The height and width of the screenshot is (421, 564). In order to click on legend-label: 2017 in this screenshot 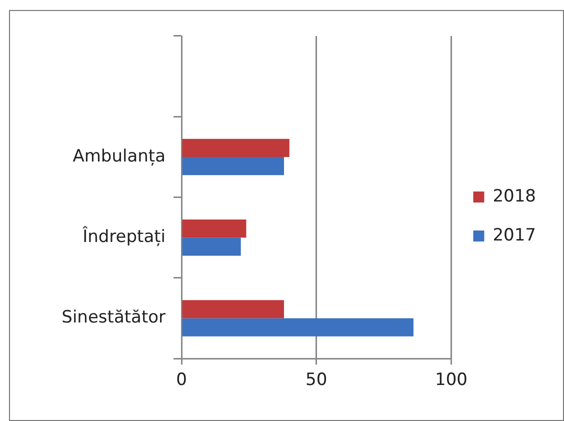, I will do `click(514, 235)`.